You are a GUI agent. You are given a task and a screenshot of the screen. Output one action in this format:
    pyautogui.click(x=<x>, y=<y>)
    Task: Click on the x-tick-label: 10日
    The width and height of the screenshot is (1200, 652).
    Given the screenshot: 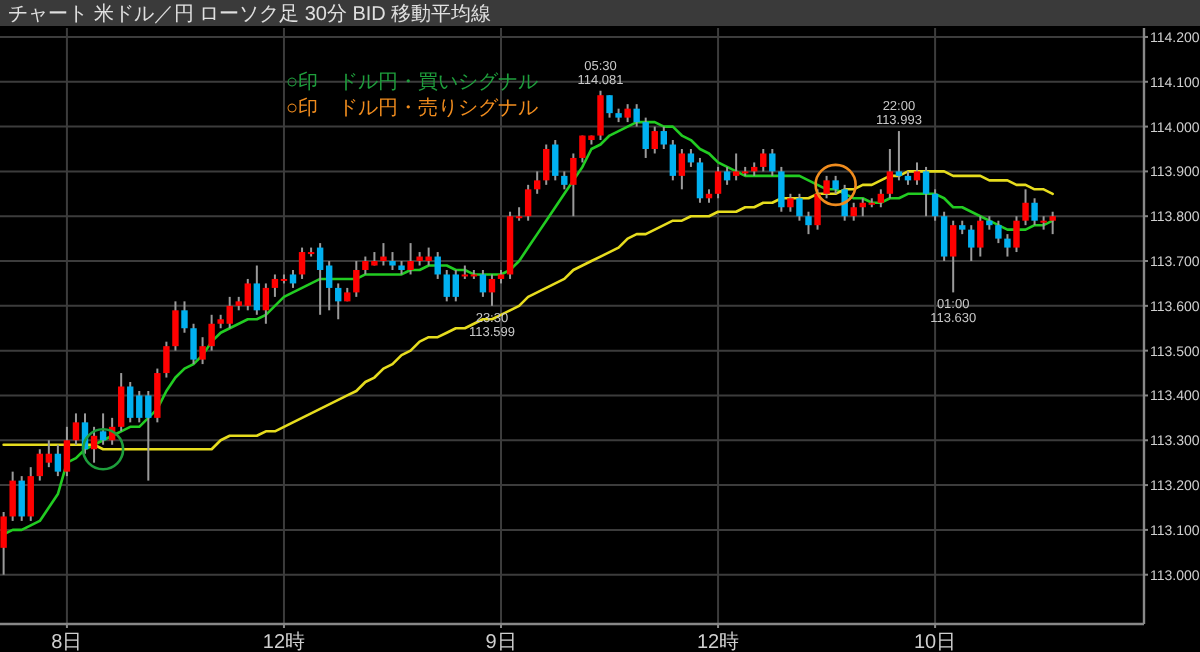 What is the action you would take?
    pyautogui.click(x=935, y=642)
    